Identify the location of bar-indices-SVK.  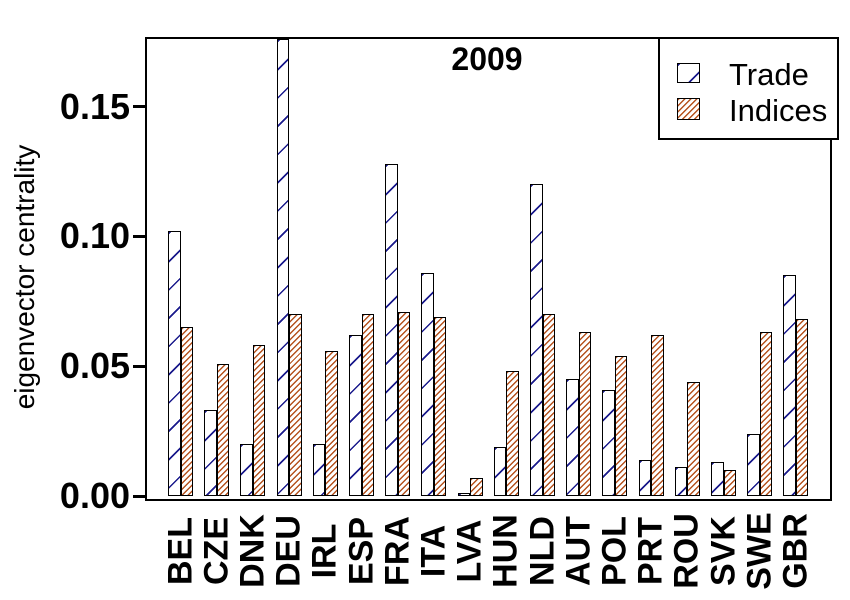
(729, 483).